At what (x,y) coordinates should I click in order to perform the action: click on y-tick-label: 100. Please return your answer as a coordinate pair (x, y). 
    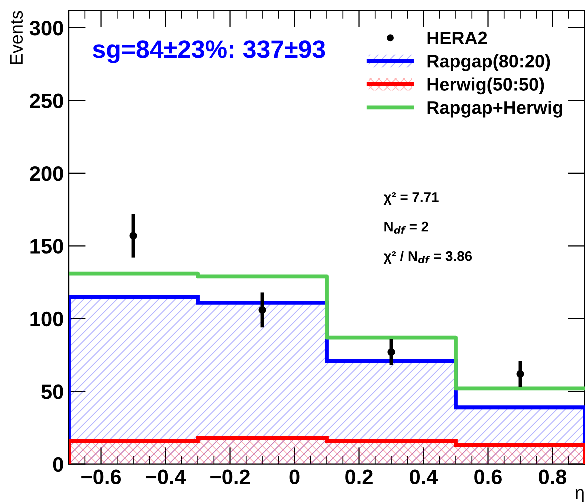
    Looking at the image, I should click on (47, 319).